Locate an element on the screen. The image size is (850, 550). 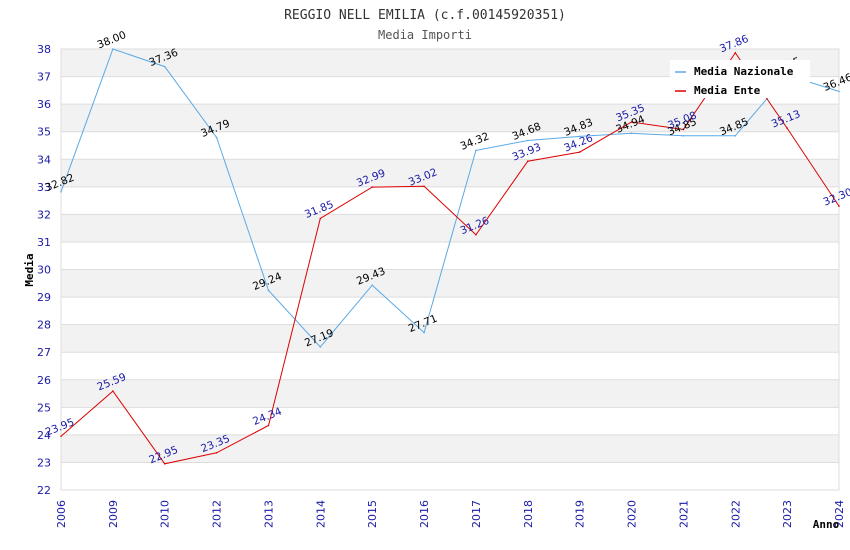
legend-label-media-nazionale: Media Nazionale is located at coordinates (744, 71).